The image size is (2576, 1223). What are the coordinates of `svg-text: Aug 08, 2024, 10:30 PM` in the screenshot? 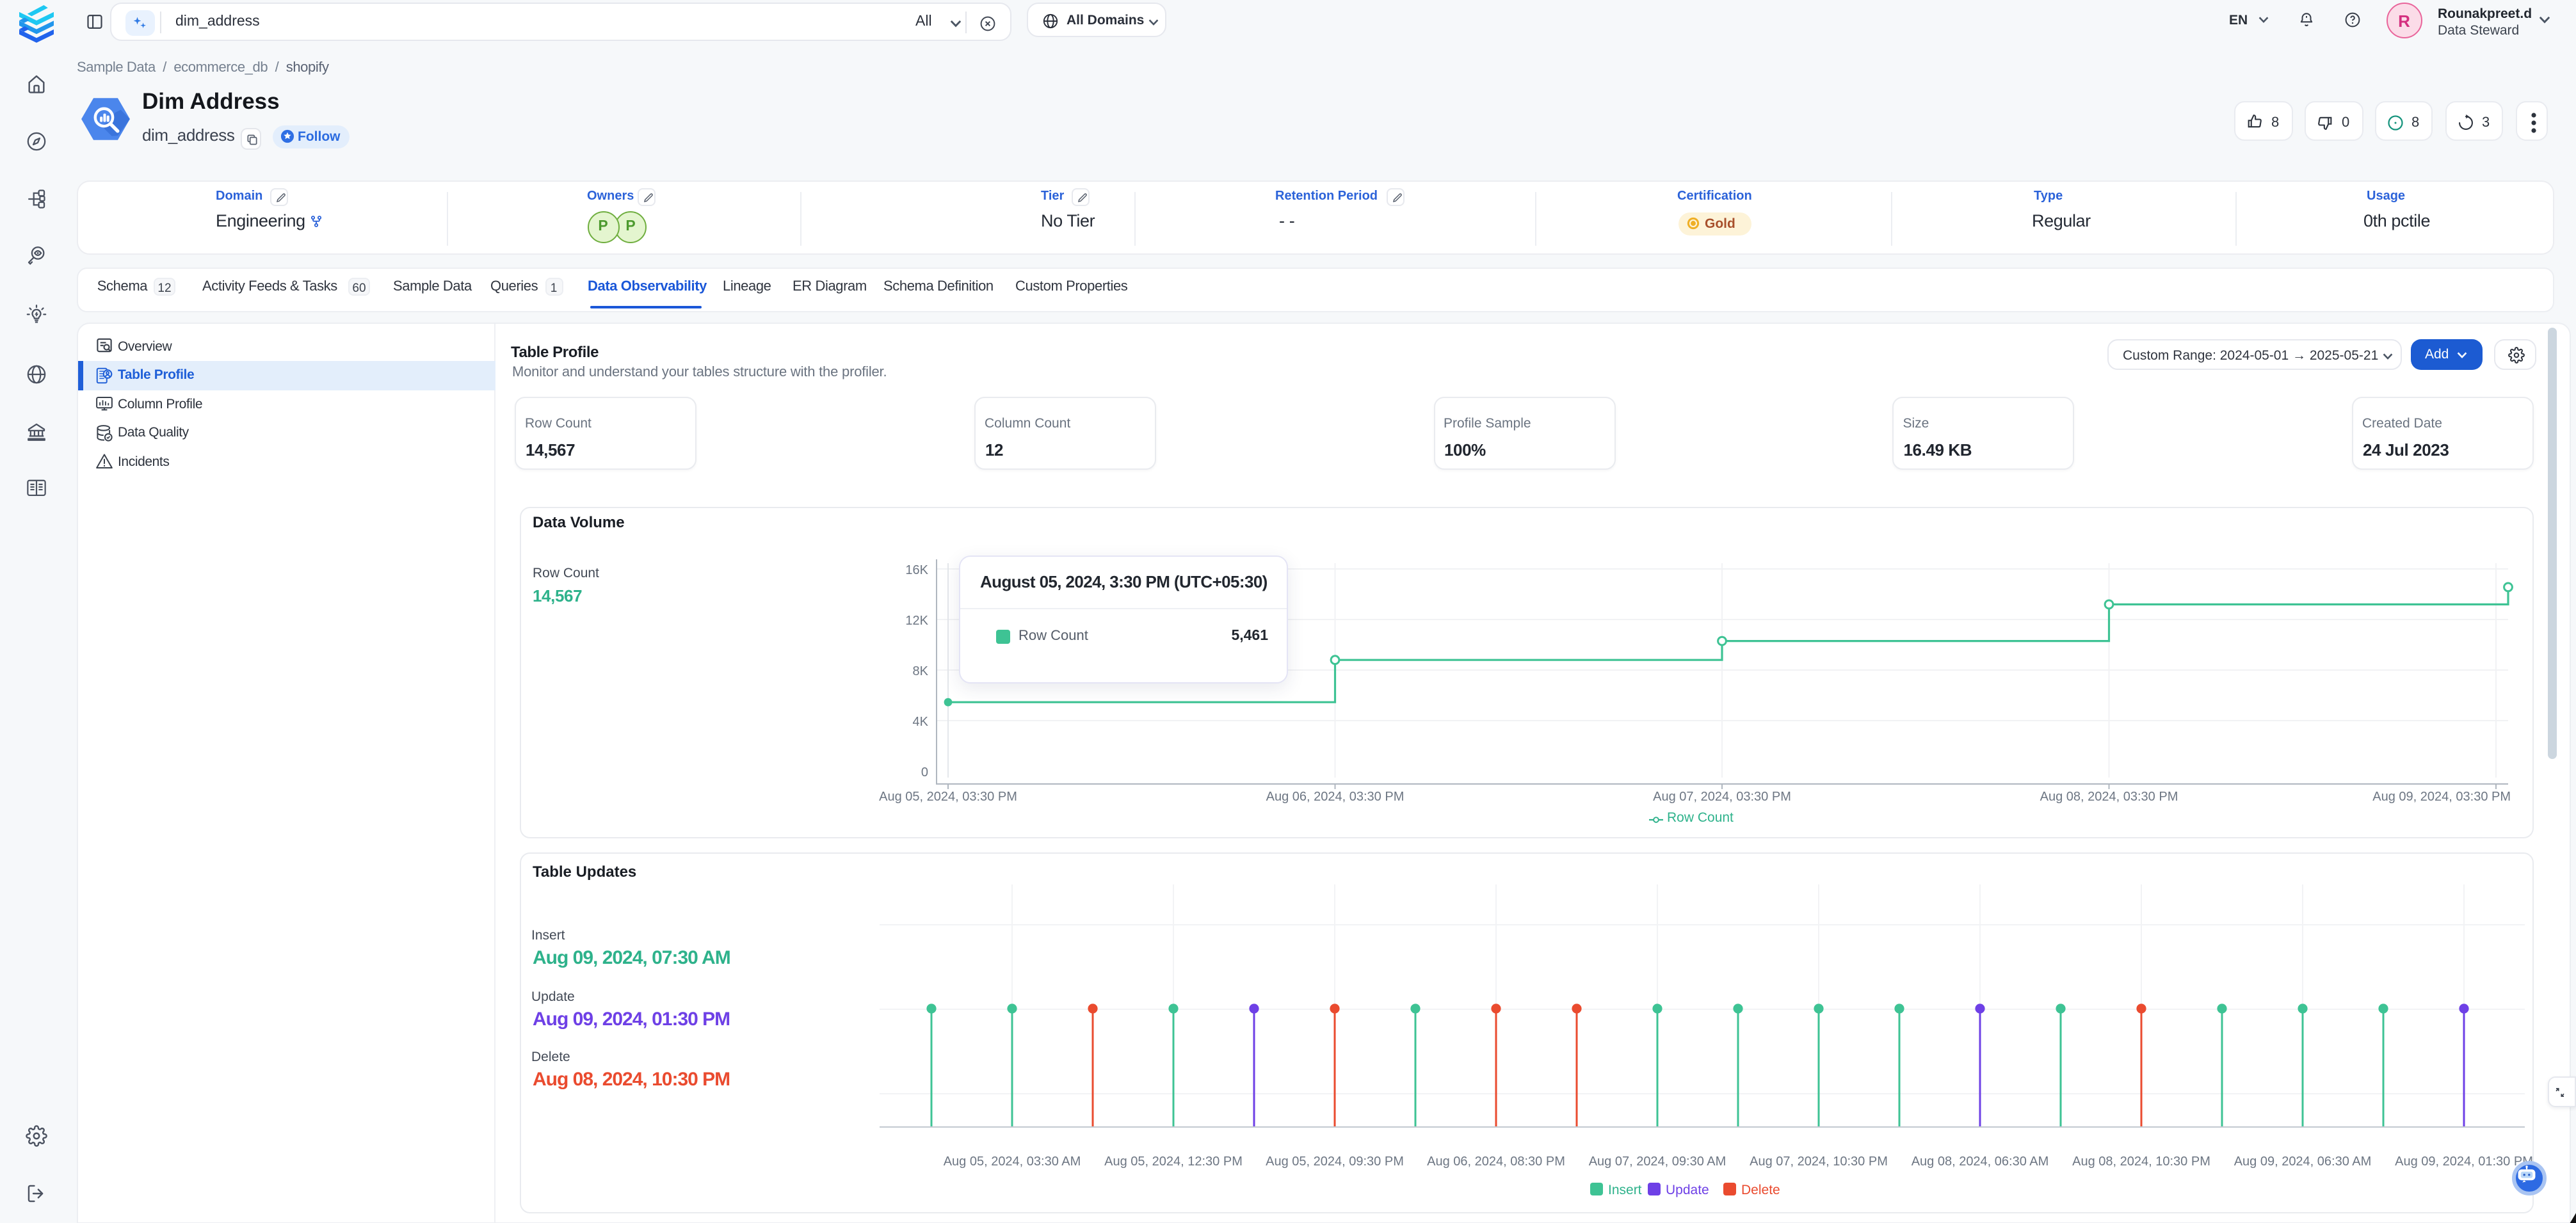 It's located at (2141, 1162).